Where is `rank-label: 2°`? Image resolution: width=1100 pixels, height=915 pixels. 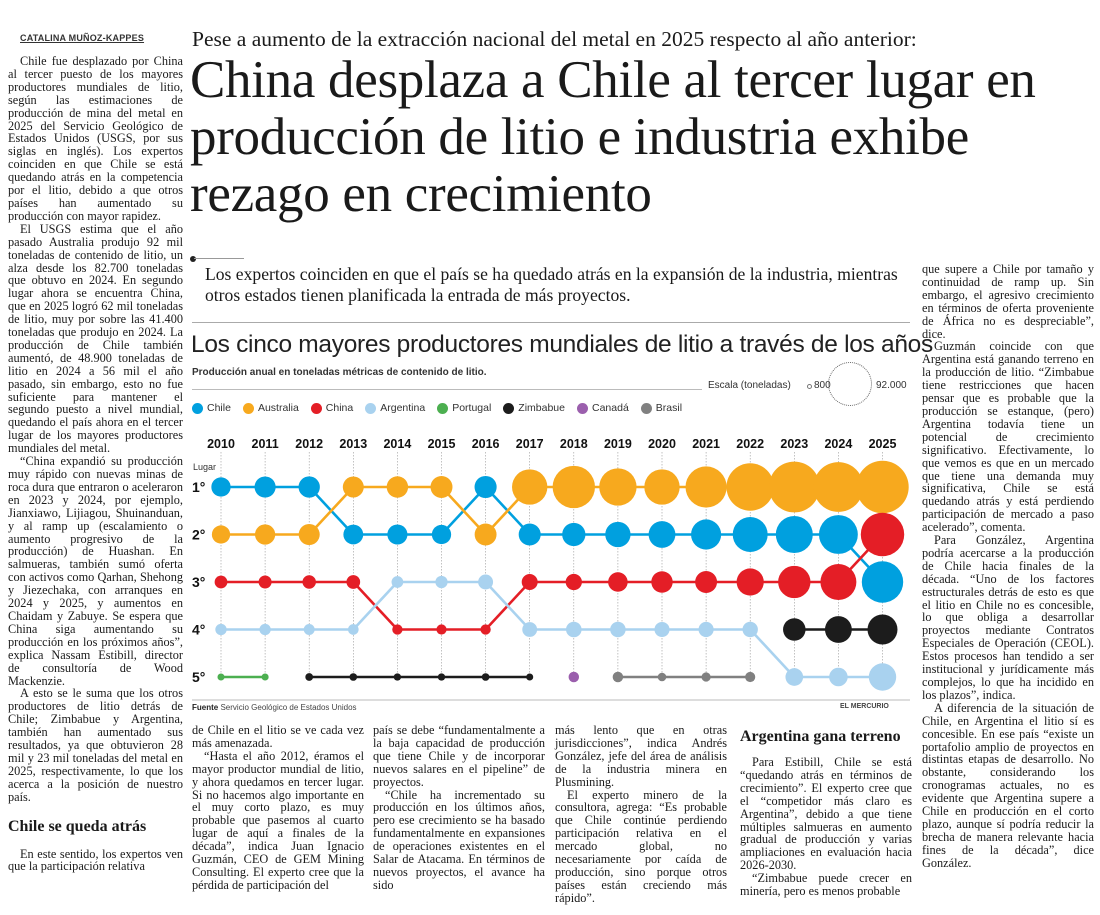 rank-label: 2° is located at coordinates (198, 535).